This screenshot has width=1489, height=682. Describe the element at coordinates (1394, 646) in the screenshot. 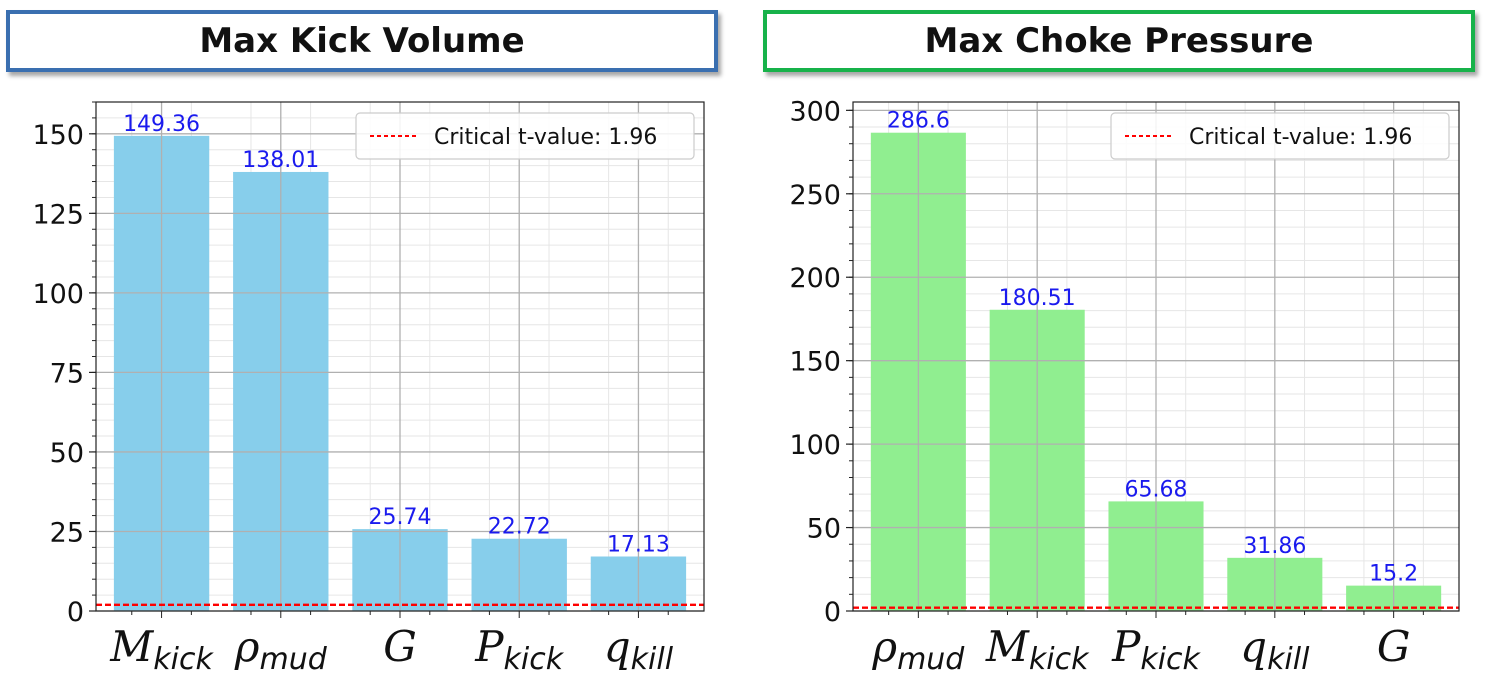

I see `chart2-category-label-5: G` at that location.